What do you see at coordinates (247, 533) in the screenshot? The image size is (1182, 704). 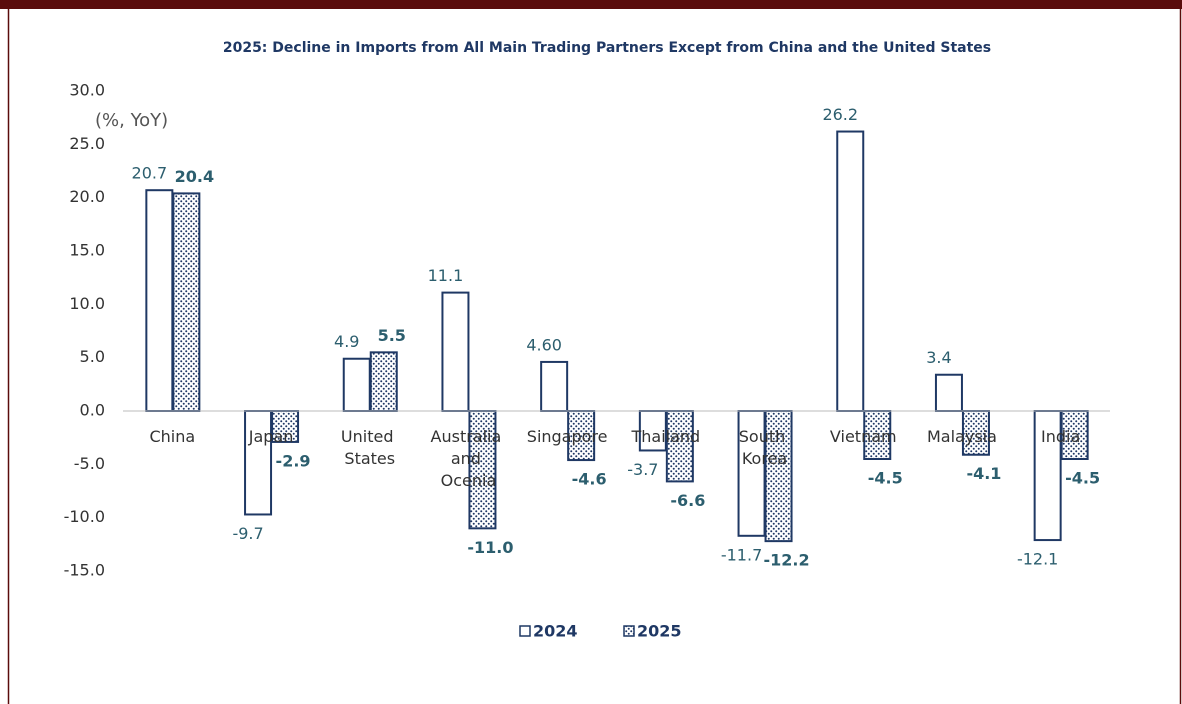 I see `data-label: -9.7` at bounding box center [247, 533].